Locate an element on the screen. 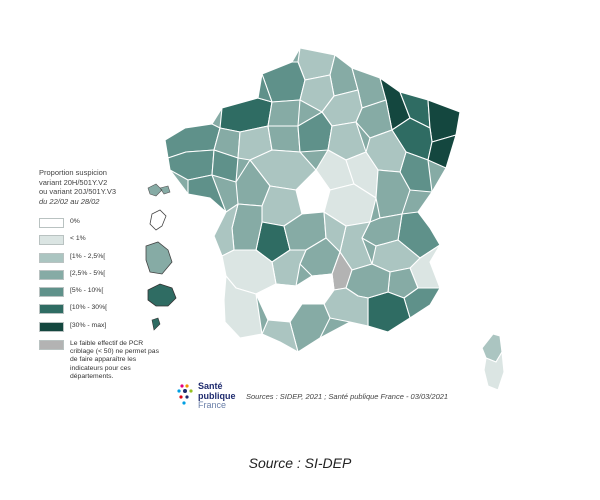  legend-item-label: [30% - max] is located at coordinates (88, 325).